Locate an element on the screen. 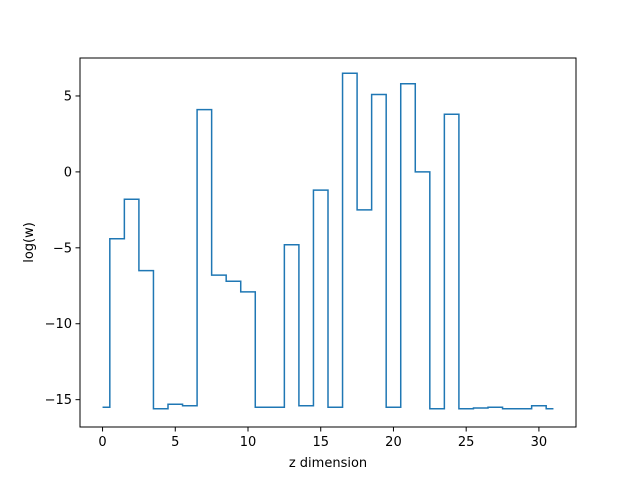 This screenshot has height=480, width=640. x-tick-label: 15 is located at coordinates (320, 442).